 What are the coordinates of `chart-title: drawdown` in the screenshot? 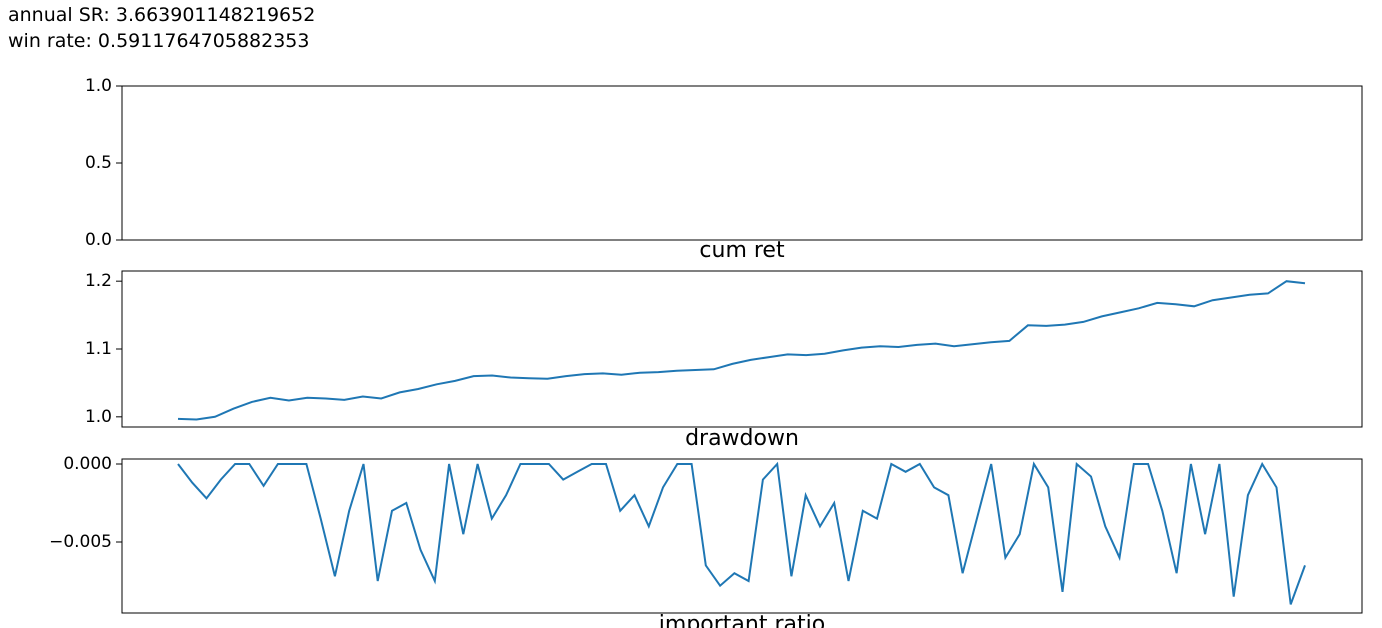 It's located at (742, 438).